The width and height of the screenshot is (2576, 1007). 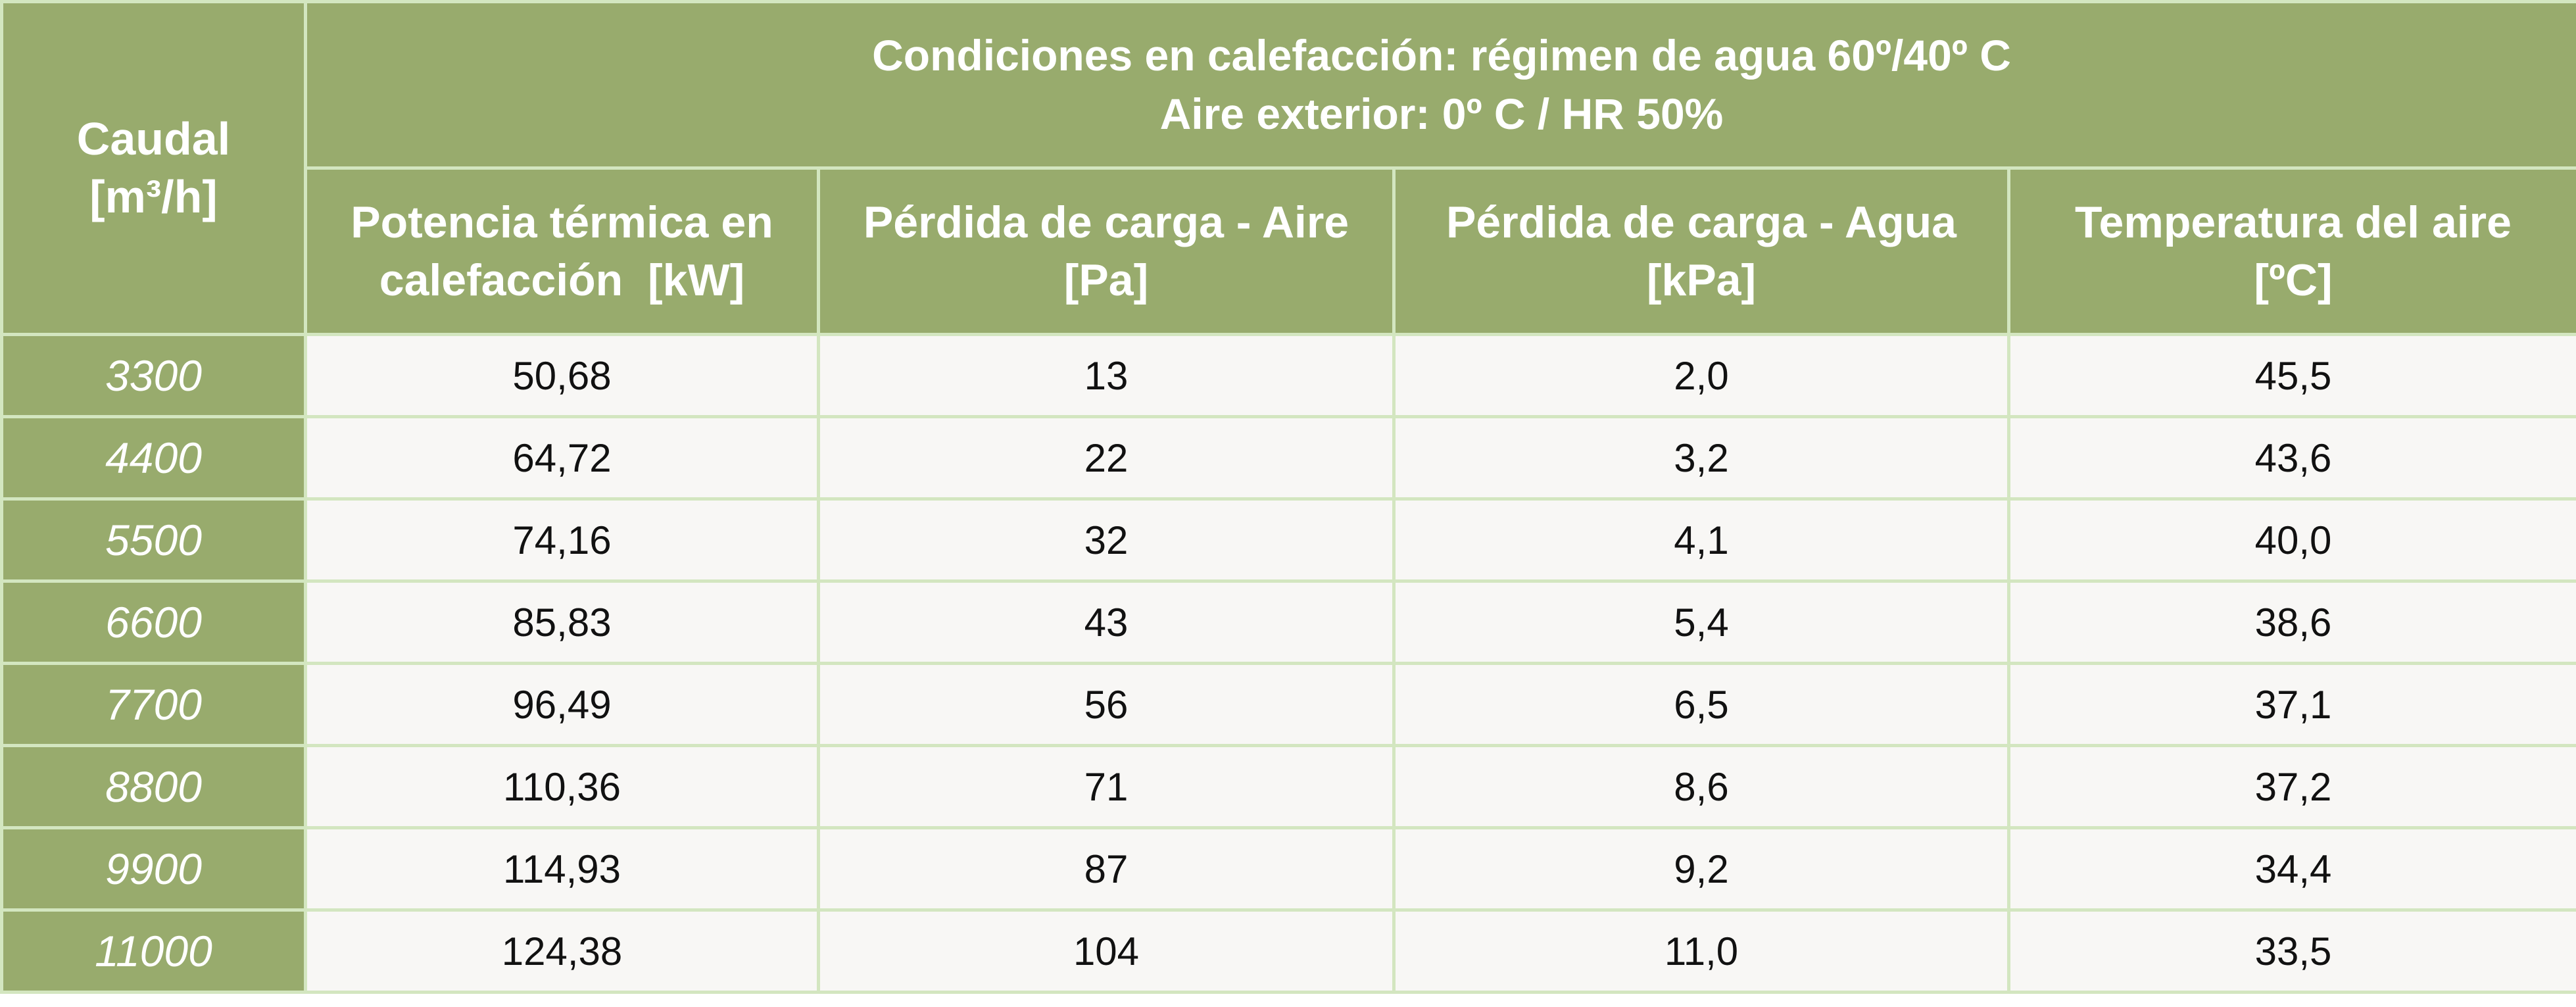 What do you see at coordinates (153, 138) in the screenshot?
I see `caudal-header-label: Caudal` at bounding box center [153, 138].